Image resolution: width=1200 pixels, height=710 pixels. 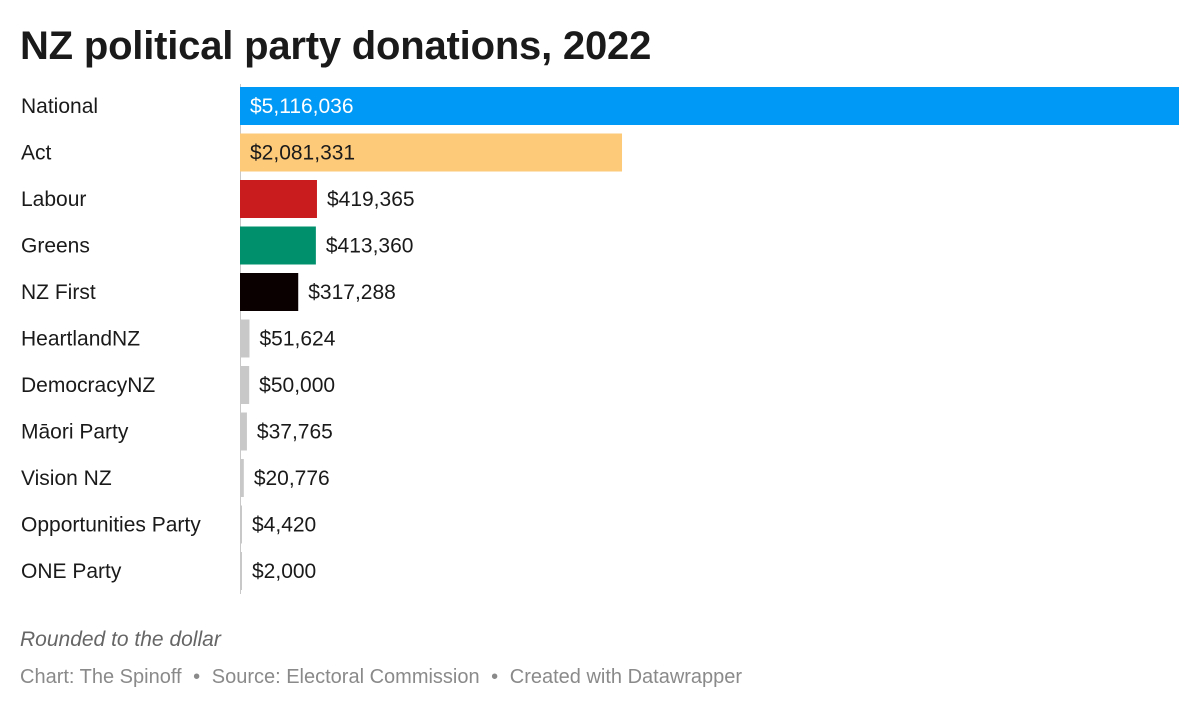 I want to click on value-label: $20,776, so click(x=292, y=478).